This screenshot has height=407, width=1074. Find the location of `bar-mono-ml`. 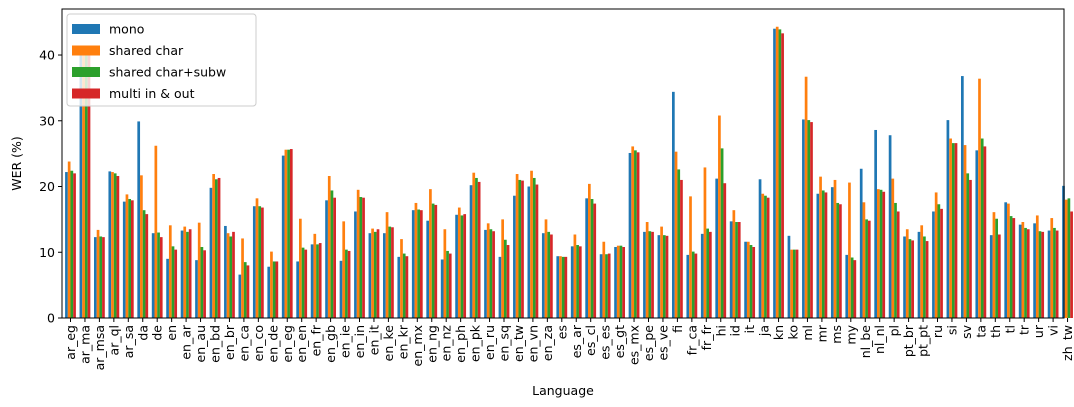

bar-mono-ml is located at coordinates (803, 218).